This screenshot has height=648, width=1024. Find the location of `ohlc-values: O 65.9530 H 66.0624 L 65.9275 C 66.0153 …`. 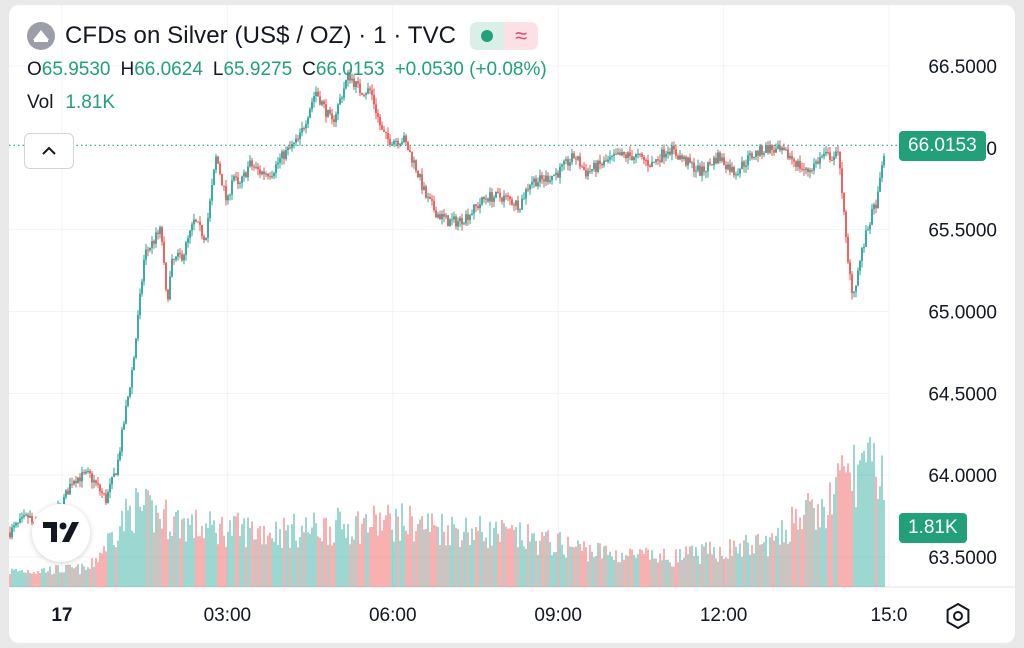

ohlc-values: O 65.9530 H 66.0624 L 65.9275 C 66.0153 … is located at coordinates (292, 70).